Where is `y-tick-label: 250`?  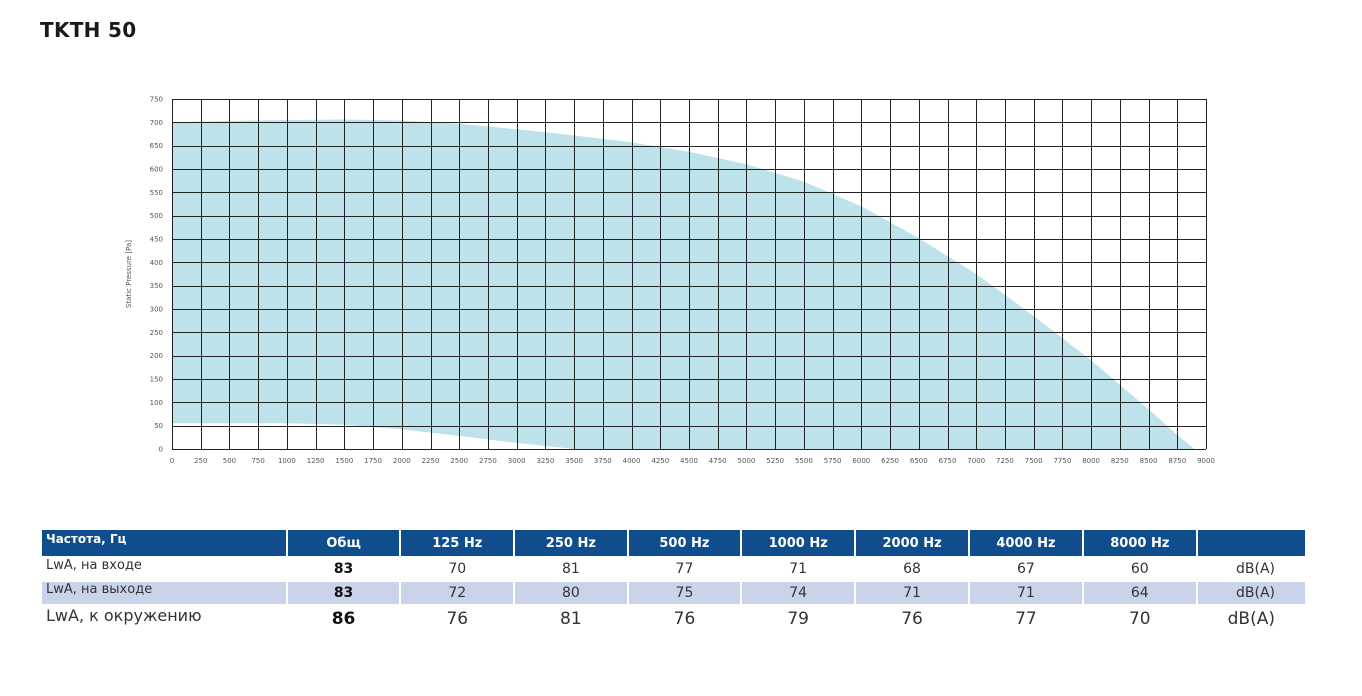
y-tick-label: 250 is located at coordinates (156, 333).